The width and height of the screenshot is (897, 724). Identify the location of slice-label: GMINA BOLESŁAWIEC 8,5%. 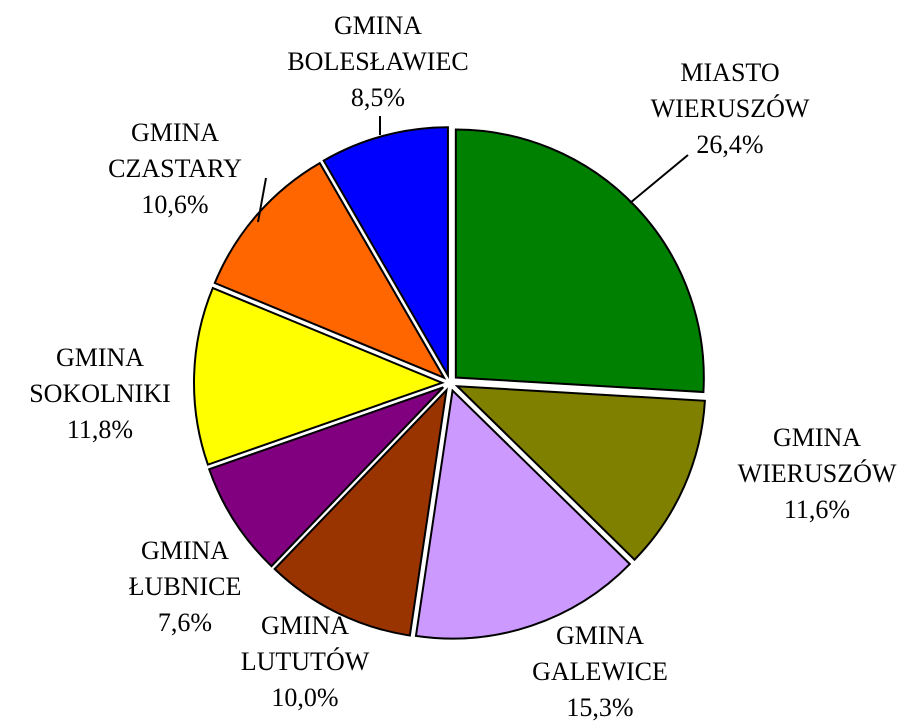
(377, 62).